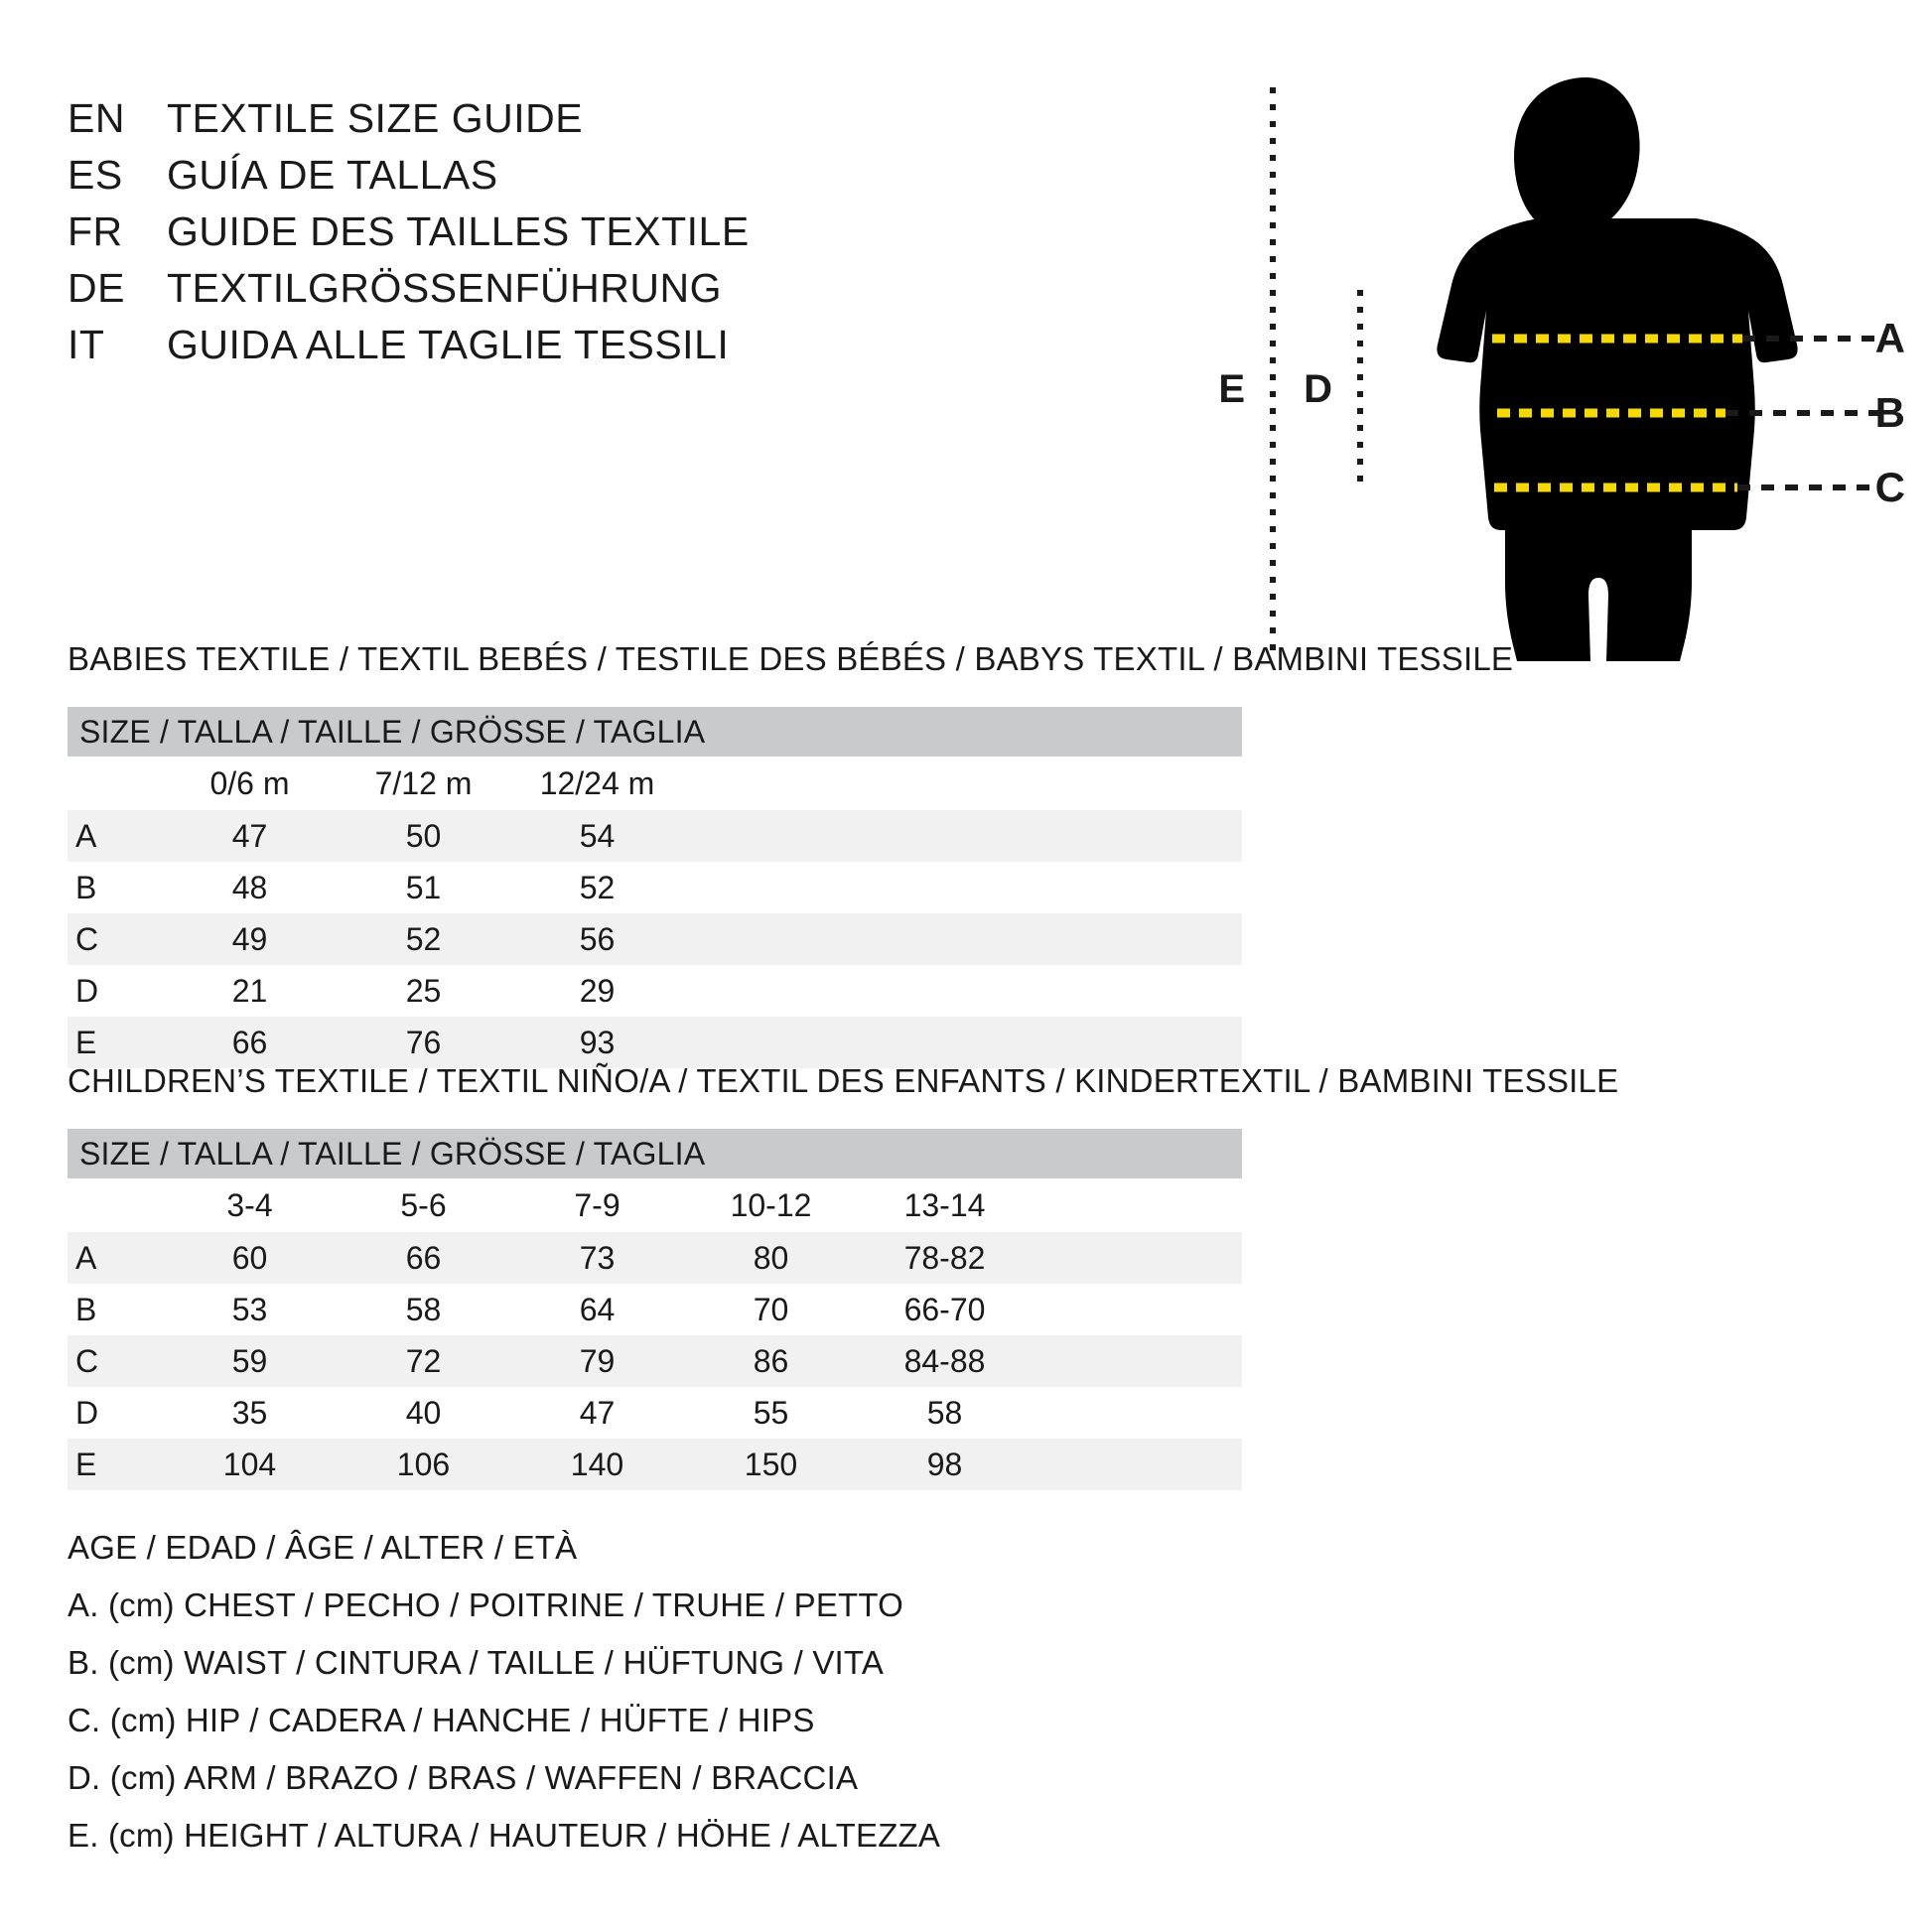  Describe the element at coordinates (116, 888) in the screenshot. I see `row-label: B` at that location.